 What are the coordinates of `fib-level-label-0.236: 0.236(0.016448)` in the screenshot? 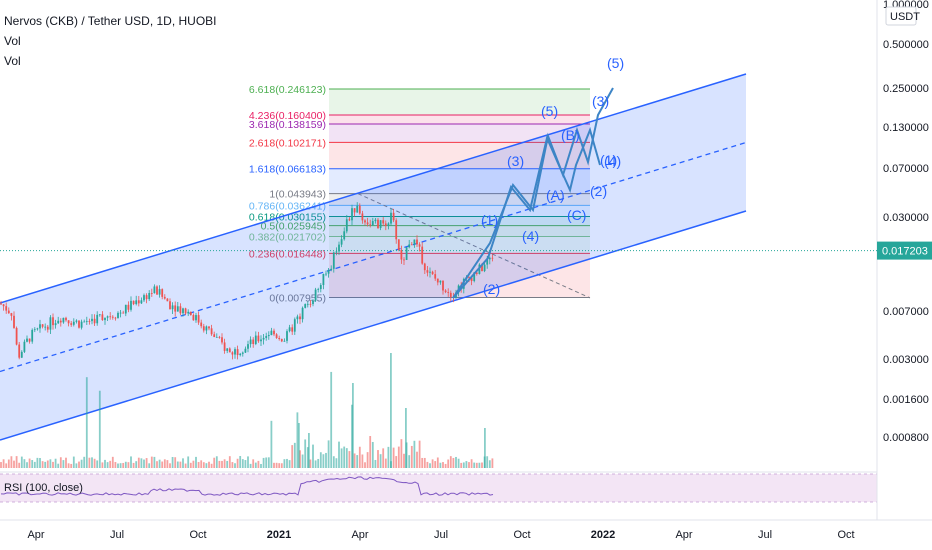 It's located at (287, 254).